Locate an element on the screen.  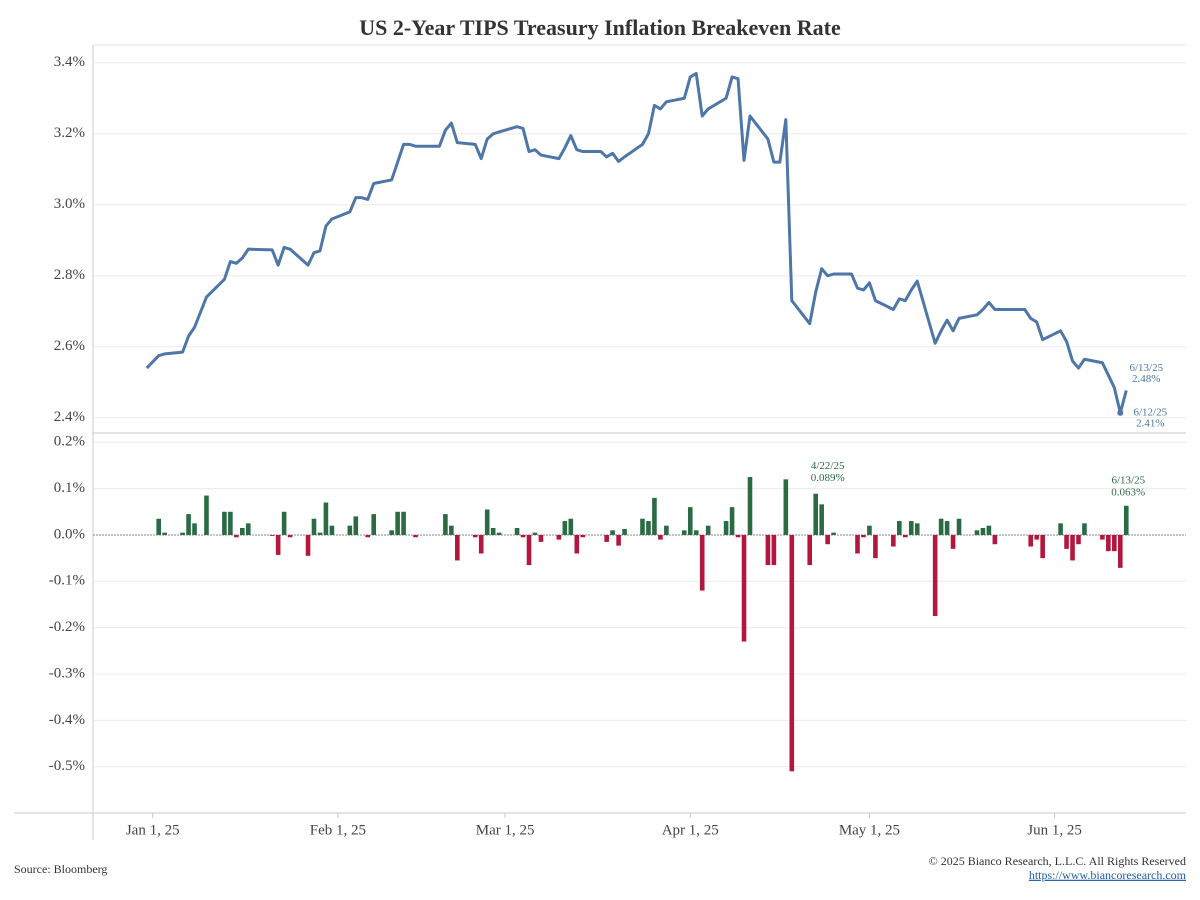
annotation-value: 2.48% is located at coordinates (1146, 379).